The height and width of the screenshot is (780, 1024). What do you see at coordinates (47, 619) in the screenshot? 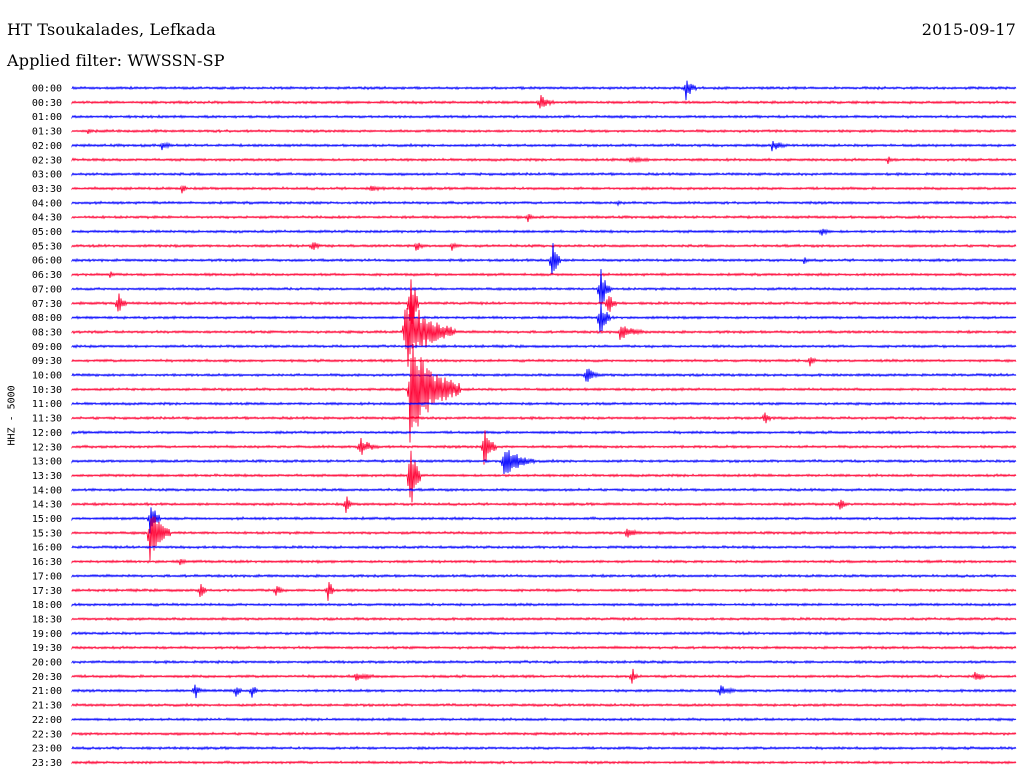
I see `time-label: 18:30` at bounding box center [47, 619].